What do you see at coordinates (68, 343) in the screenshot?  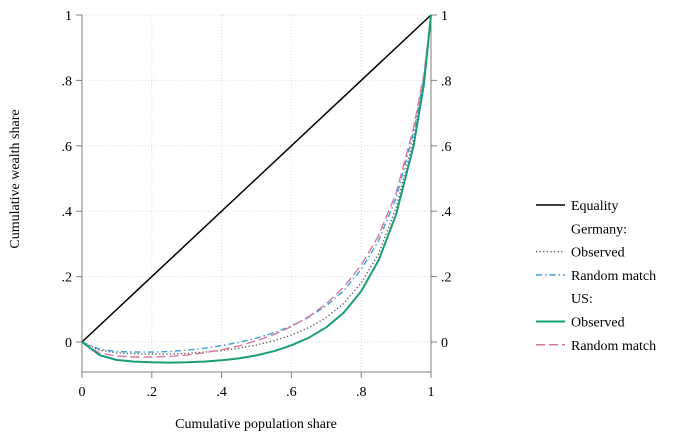 I see `y-tick-label-left: 0` at bounding box center [68, 343].